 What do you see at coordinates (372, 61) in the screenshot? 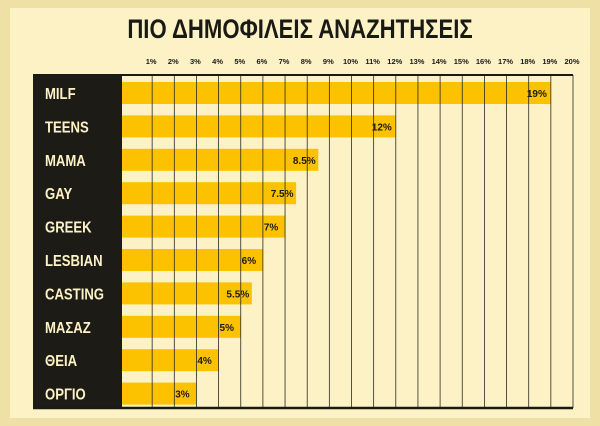
I see `x-tick-label: 11%` at bounding box center [372, 61].